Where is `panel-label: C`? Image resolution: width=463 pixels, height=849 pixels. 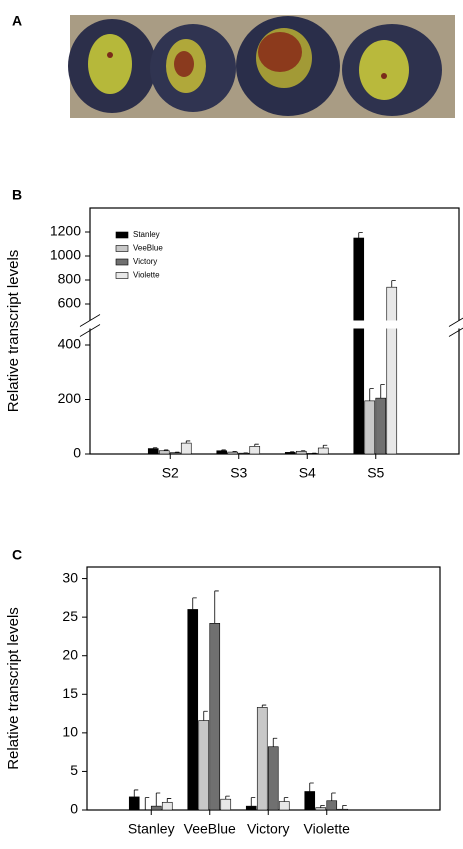 panel-label: C is located at coordinates (17, 555).